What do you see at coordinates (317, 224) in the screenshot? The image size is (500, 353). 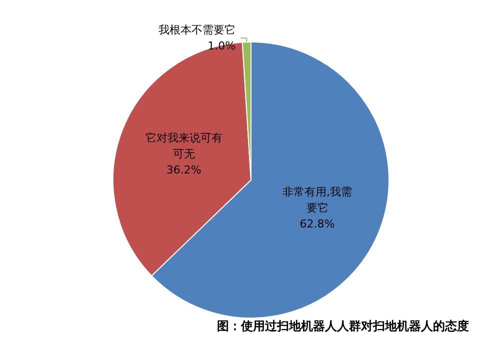 I see `data-label: 62.8%` at bounding box center [317, 224].